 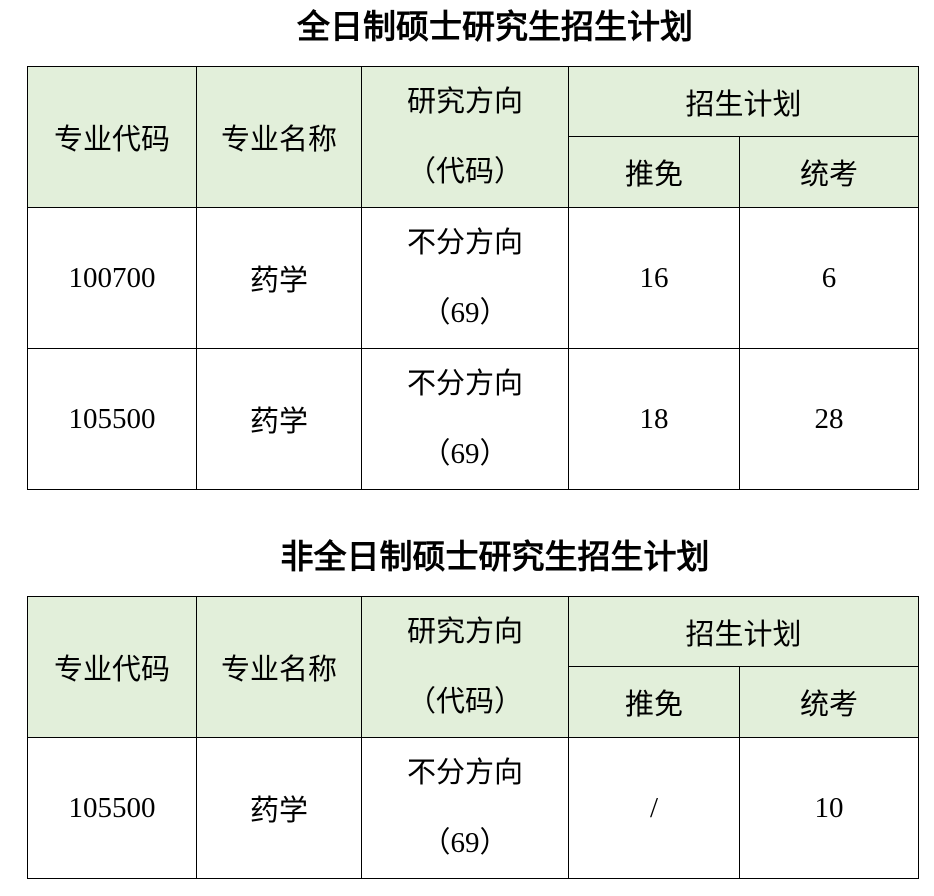 I want to click on parttime-title: 非全日制硕士研究生招生计划, so click(x=495, y=558).